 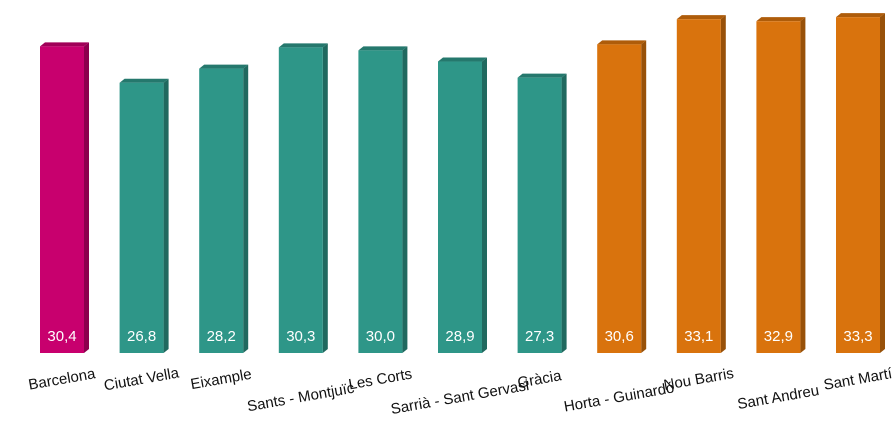 What do you see at coordinates (380, 336) in the screenshot?
I see `value-label: 30,0` at bounding box center [380, 336].